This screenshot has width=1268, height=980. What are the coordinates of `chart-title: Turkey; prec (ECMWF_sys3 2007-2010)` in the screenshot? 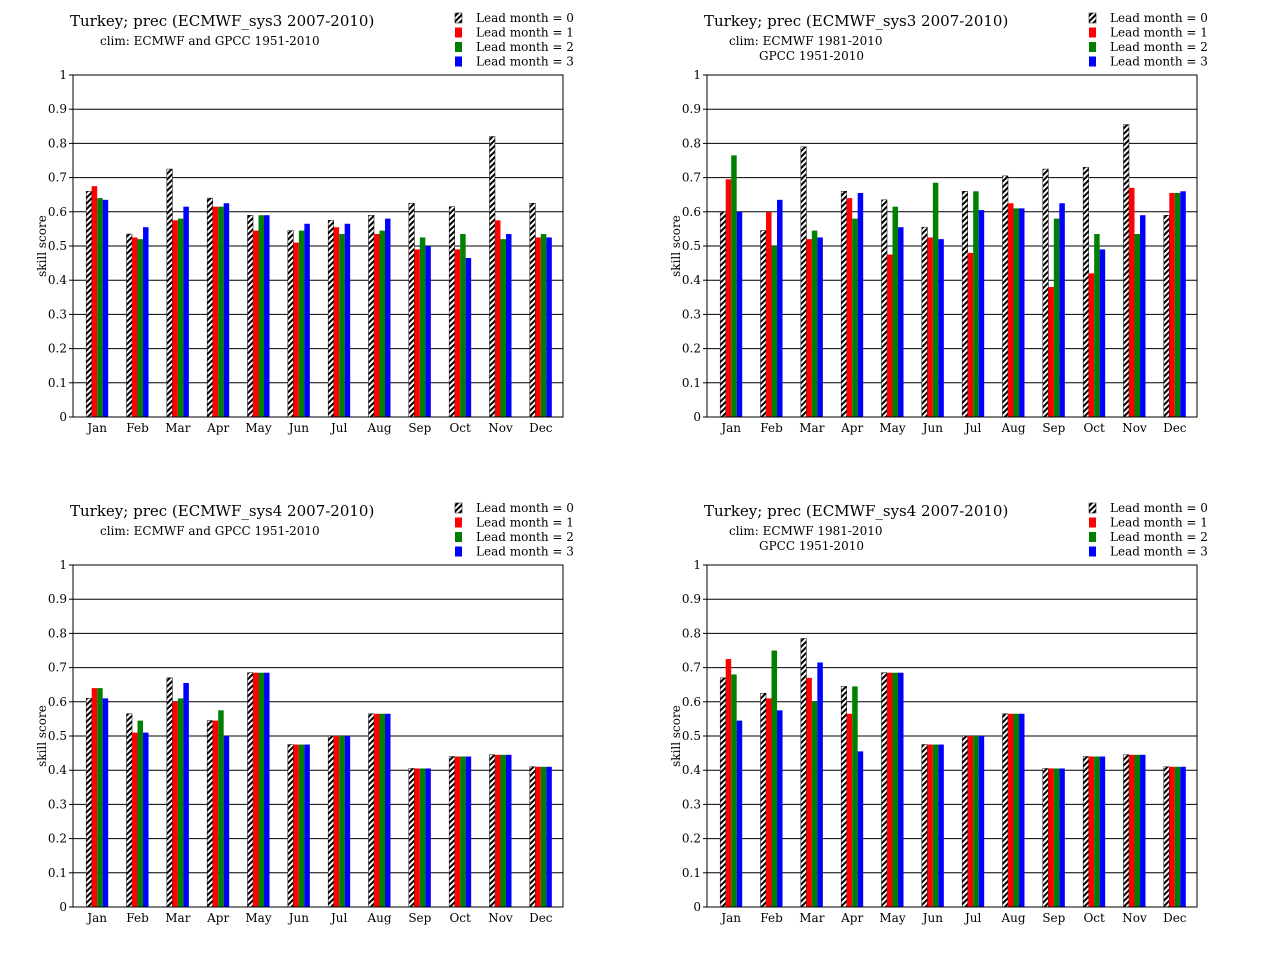 It's located at (856, 21).